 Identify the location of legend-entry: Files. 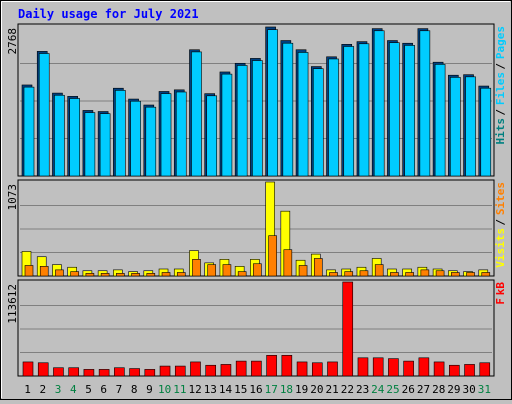
(500, 88).